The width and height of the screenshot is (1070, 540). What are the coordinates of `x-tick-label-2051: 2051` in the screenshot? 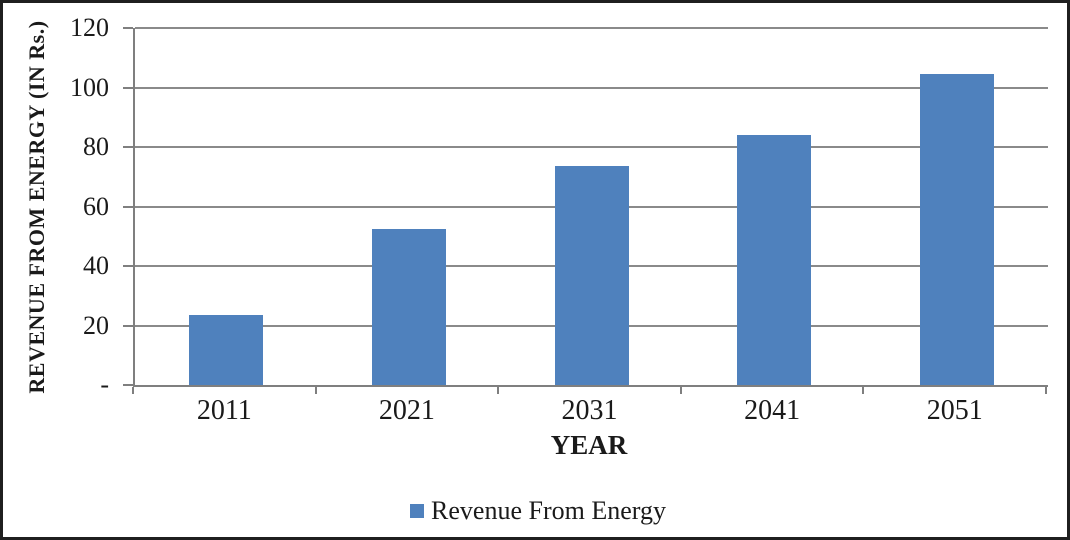 It's located at (954, 410).